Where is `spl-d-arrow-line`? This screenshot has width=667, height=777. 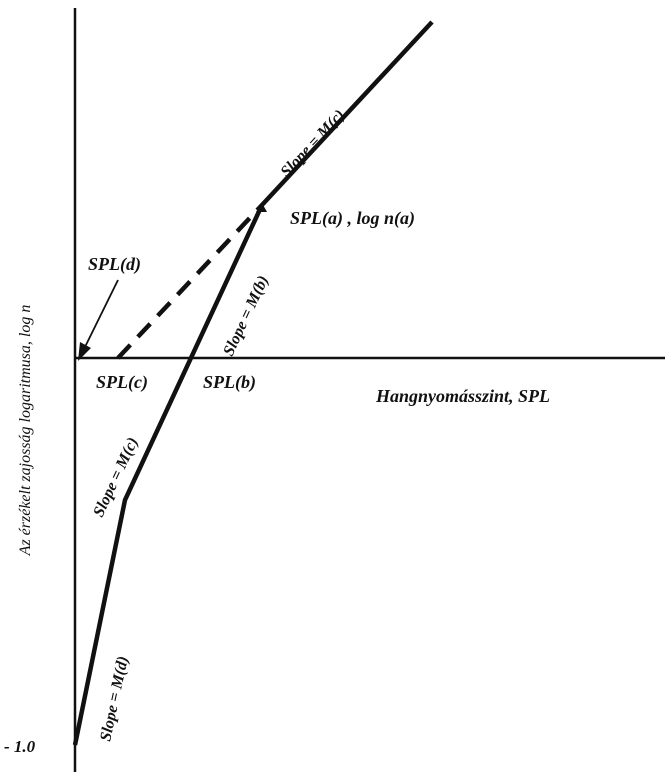 spl-d-arrow-line is located at coordinates (101, 314).